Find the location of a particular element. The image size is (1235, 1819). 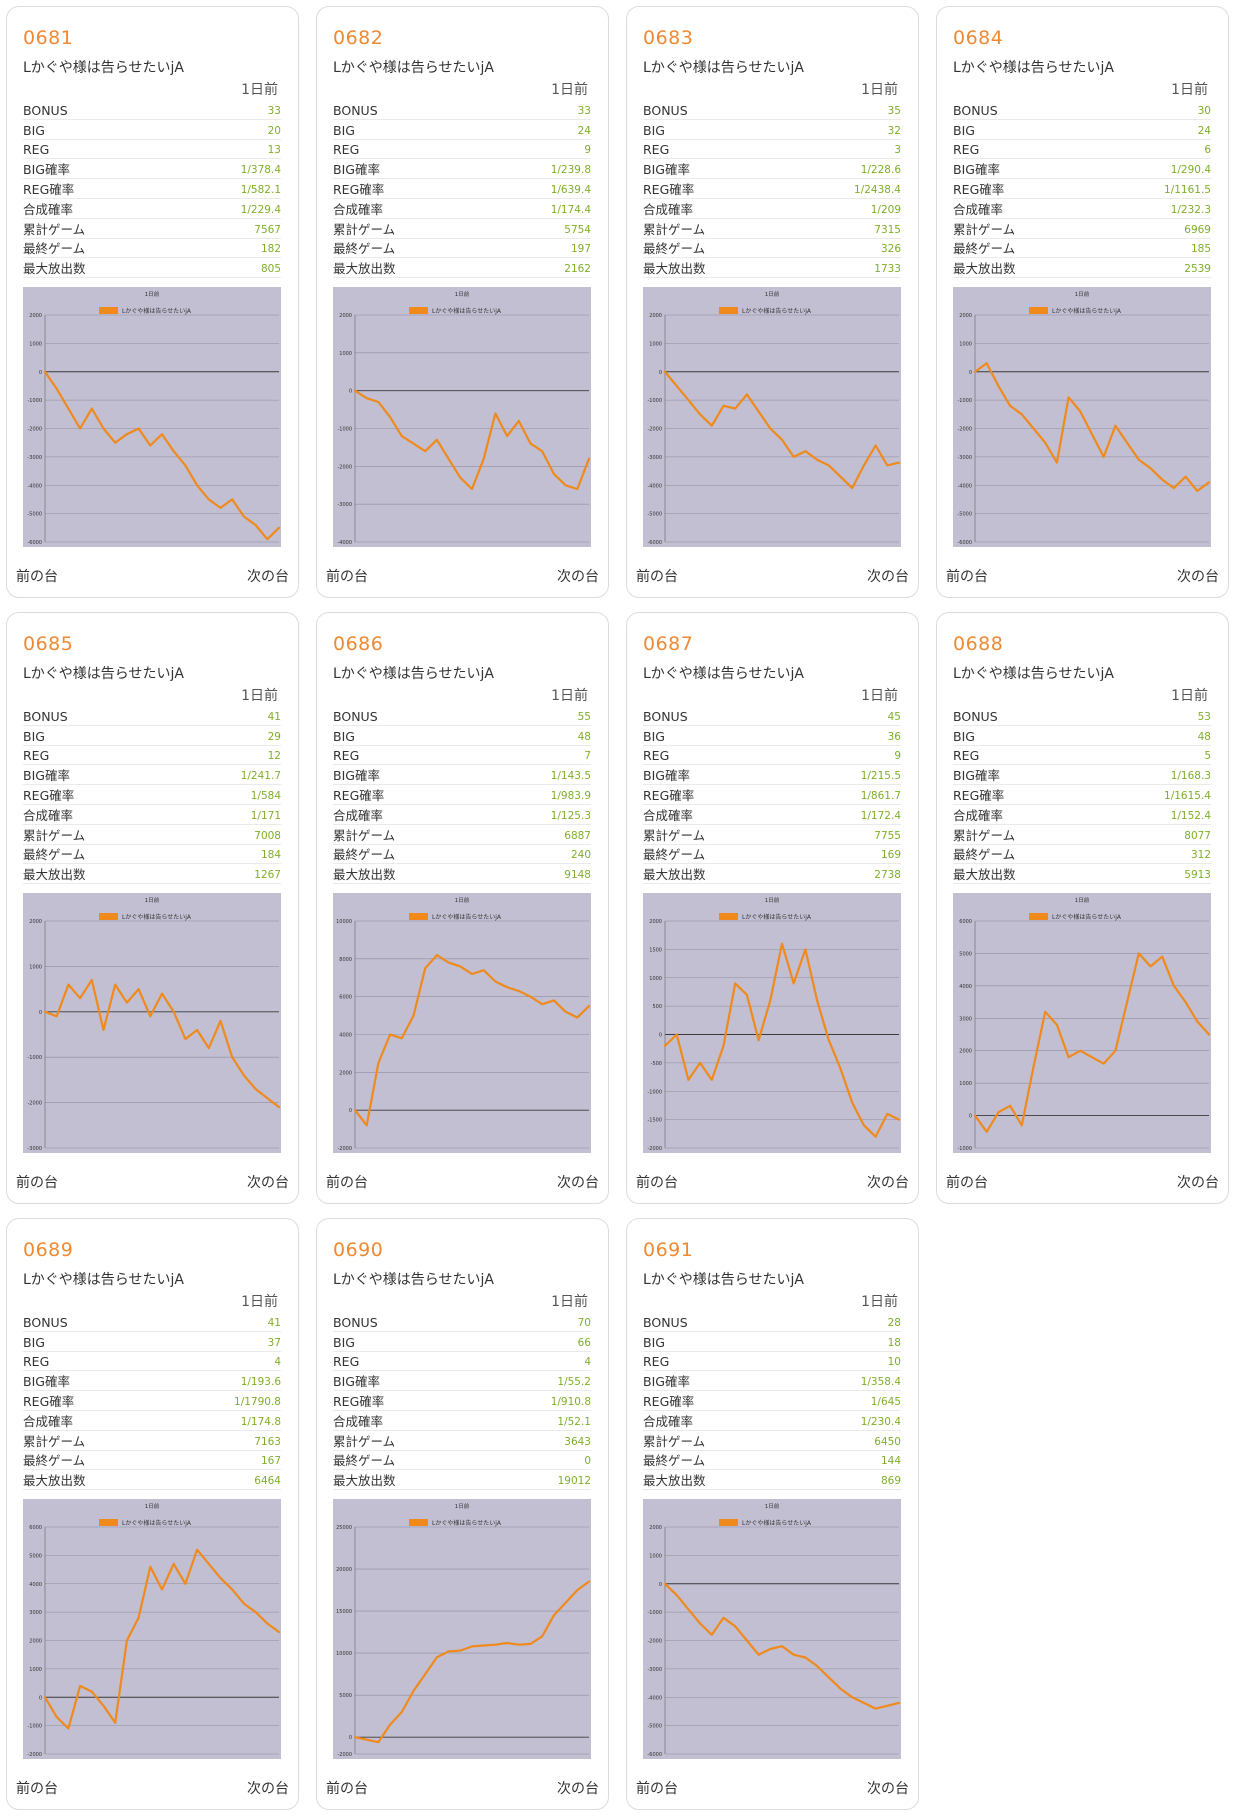

stat-row: 合成確率 1/172.4 is located at coordinates (772, 815).